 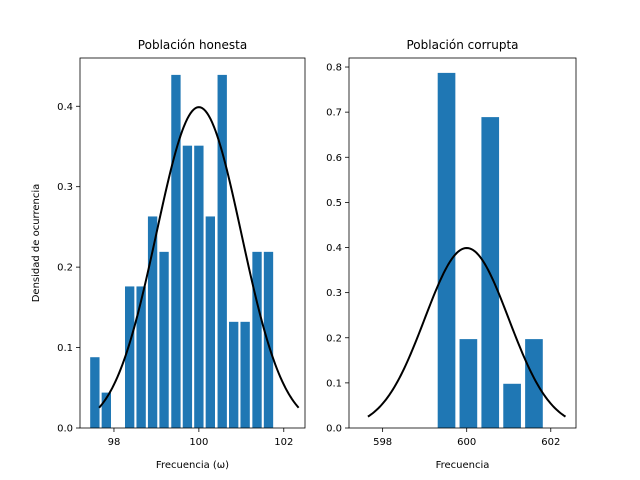 I want to click on y-tick-label-corrupta: 0.2, so click(x=334, y=338).